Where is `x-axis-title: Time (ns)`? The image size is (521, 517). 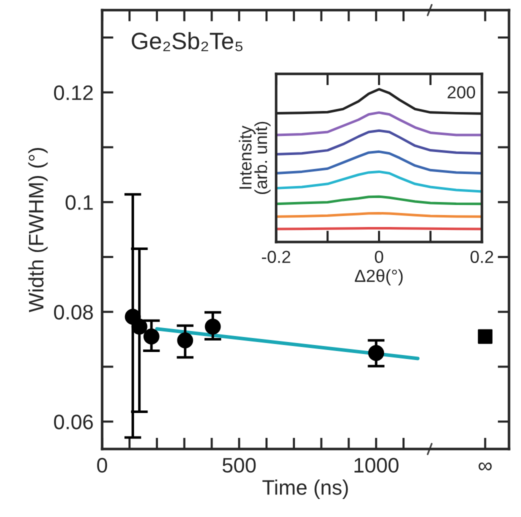
x-axis-title: Time (ns) is located at coordinates (305, 489).